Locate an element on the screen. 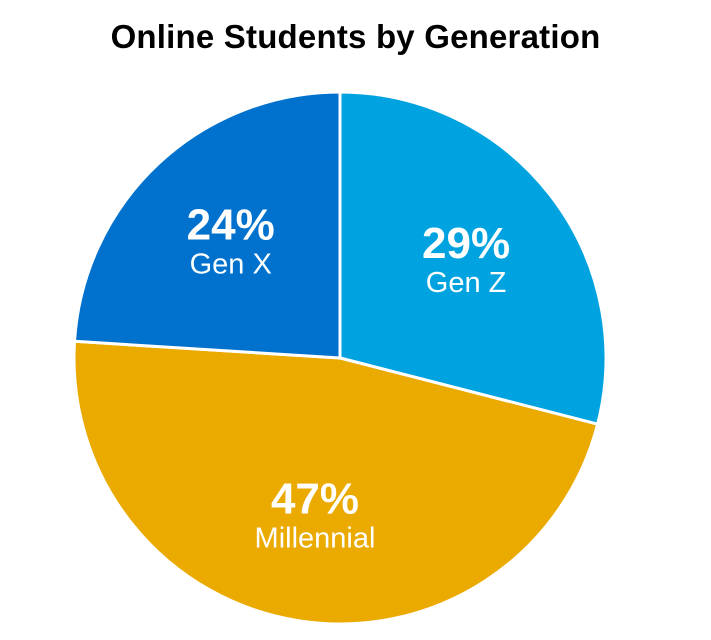 Image resolution: width=711 pixels, height=640 pixels. slice-value-label-gen-x: 24% is located at coordinates (231, 225).